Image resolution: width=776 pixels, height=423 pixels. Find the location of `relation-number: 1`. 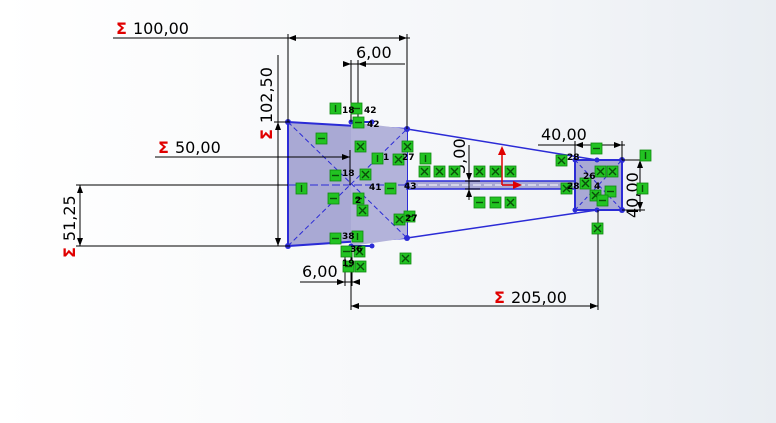

relation-number: 1 is located at coordinates (386, 158).